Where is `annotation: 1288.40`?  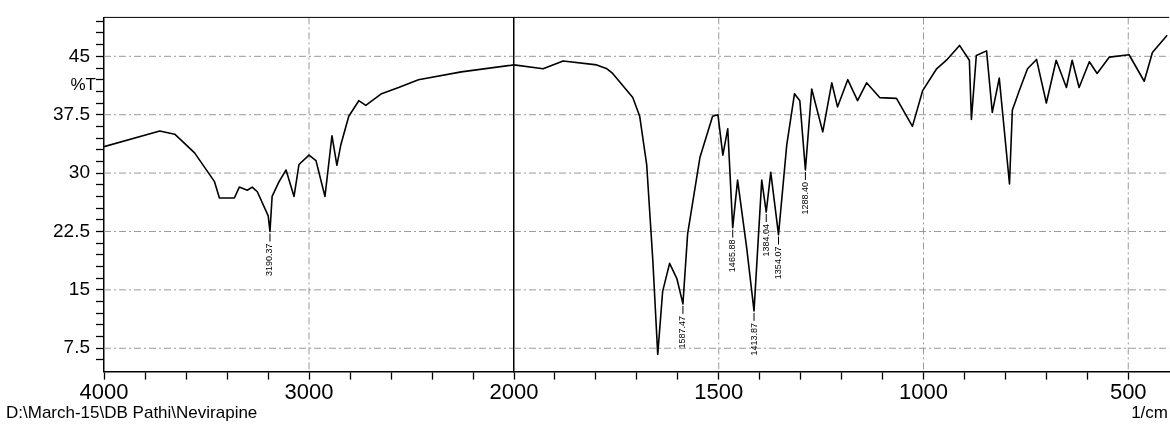 annotation: 1288.40 is located at coordinates (804, 198).